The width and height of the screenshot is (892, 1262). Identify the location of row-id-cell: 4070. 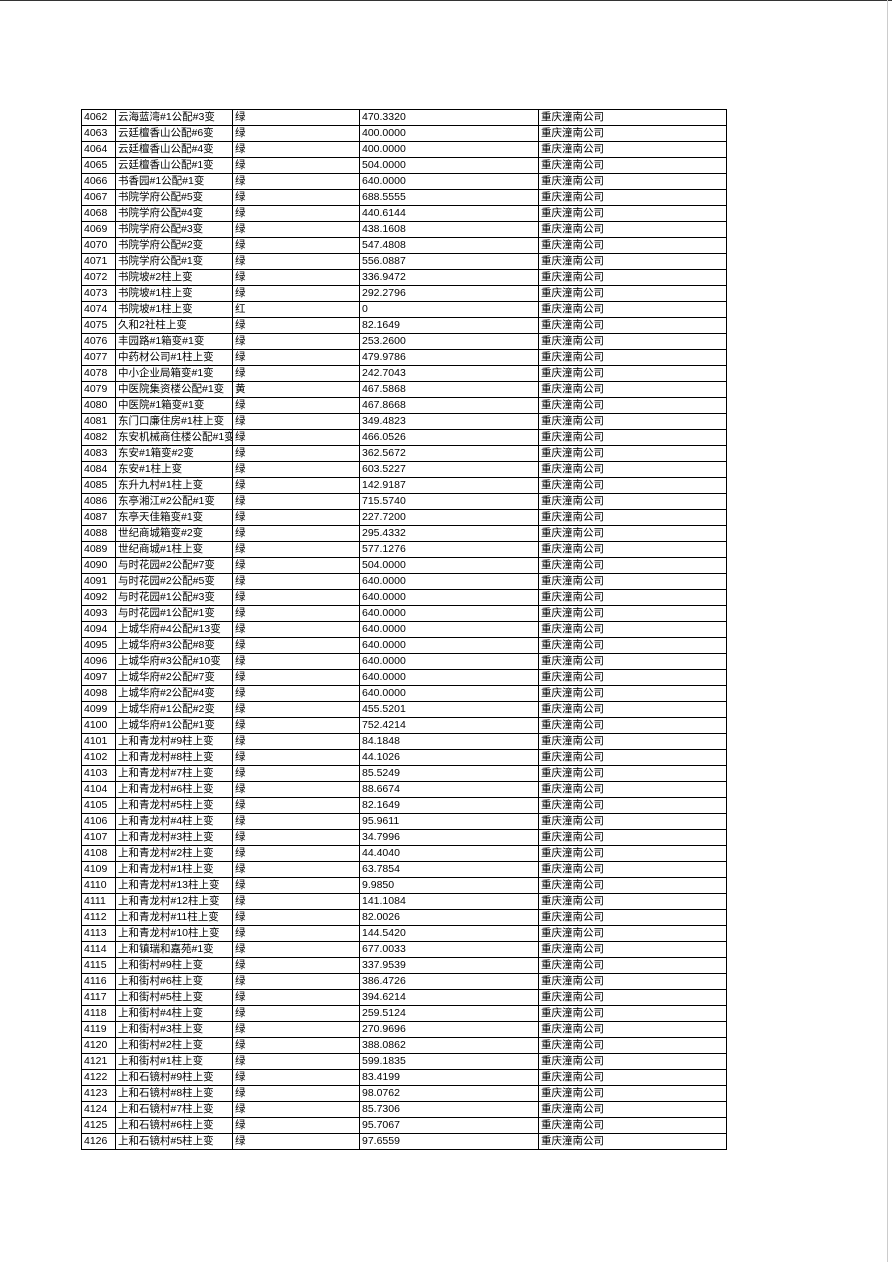
(98, 245).